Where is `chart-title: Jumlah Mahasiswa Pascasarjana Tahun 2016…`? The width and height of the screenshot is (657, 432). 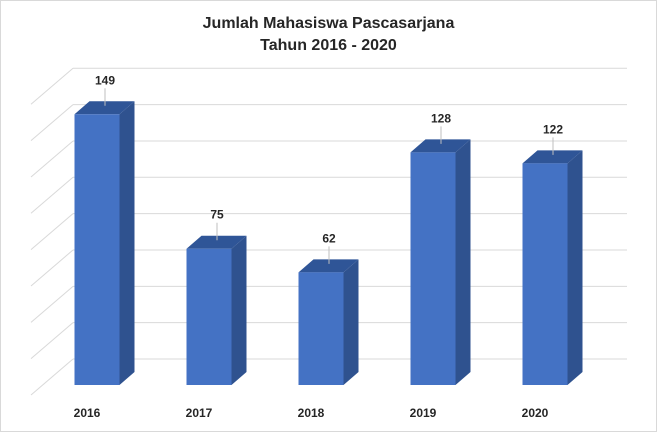
chart-title: Jumlah Mahasiswa Pascasarjana Tahun 2016… is located at coordinates (328, 35).